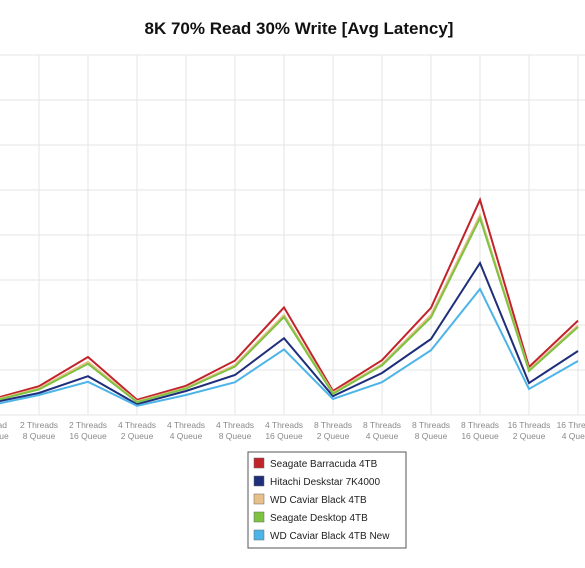 The image size is (585, 568). What do you see at coordinates (4, 430) in the screenshot?
I see `x-tick-label: 1 Thread16 Queue` at bounding box center [4, 430].